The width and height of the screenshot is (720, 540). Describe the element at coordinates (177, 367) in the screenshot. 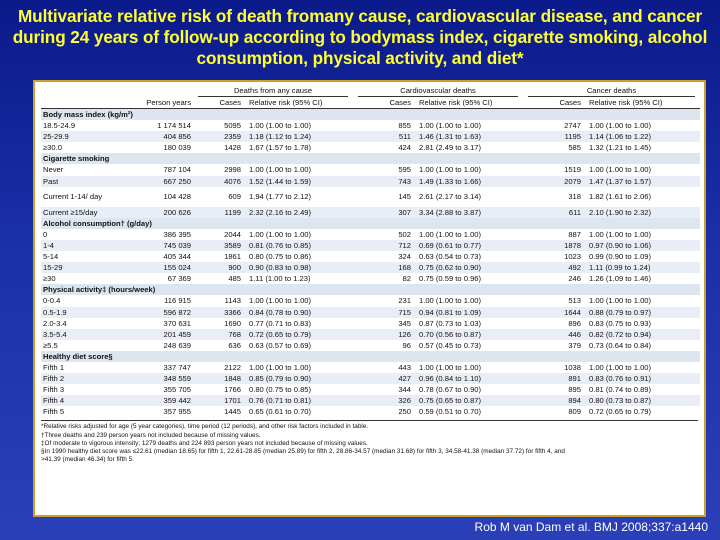

I see `person-years-cell: 337 747` at that location.